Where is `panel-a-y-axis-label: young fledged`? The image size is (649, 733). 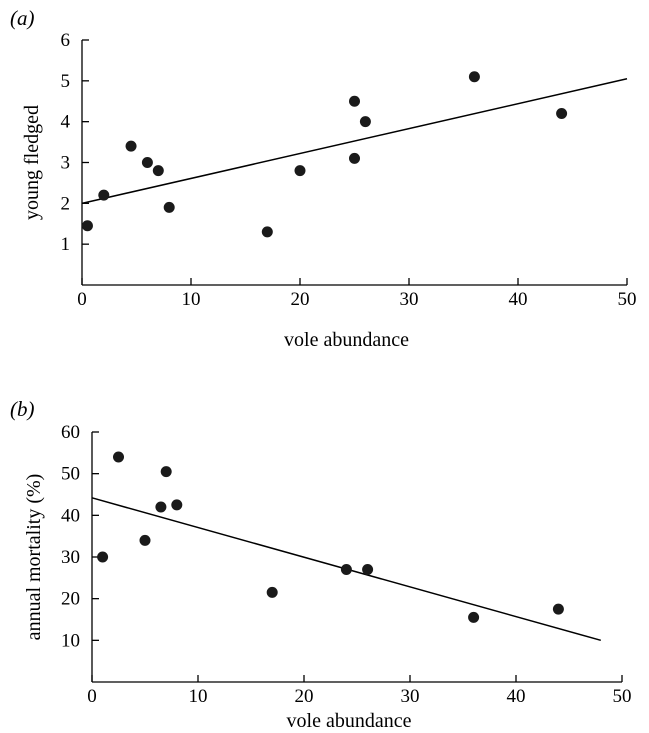 panel-a-y-axis-label: young fledged is located at coordinates (32, 162).